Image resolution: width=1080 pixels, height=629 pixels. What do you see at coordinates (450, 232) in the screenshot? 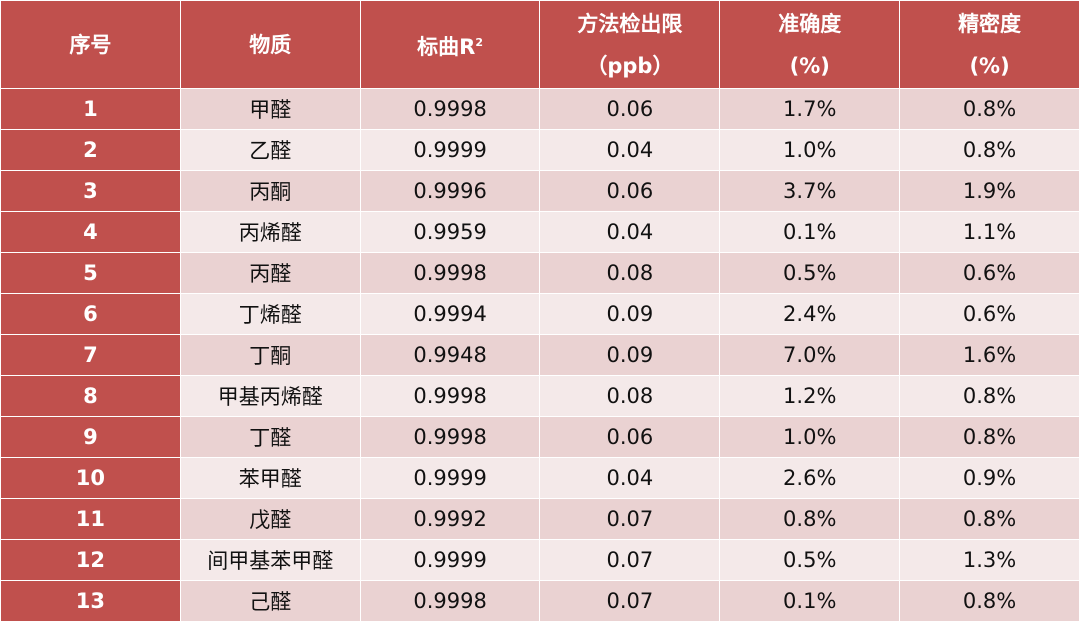
I see `cell-r2: 0.9959` at bounding box center [450, 232].